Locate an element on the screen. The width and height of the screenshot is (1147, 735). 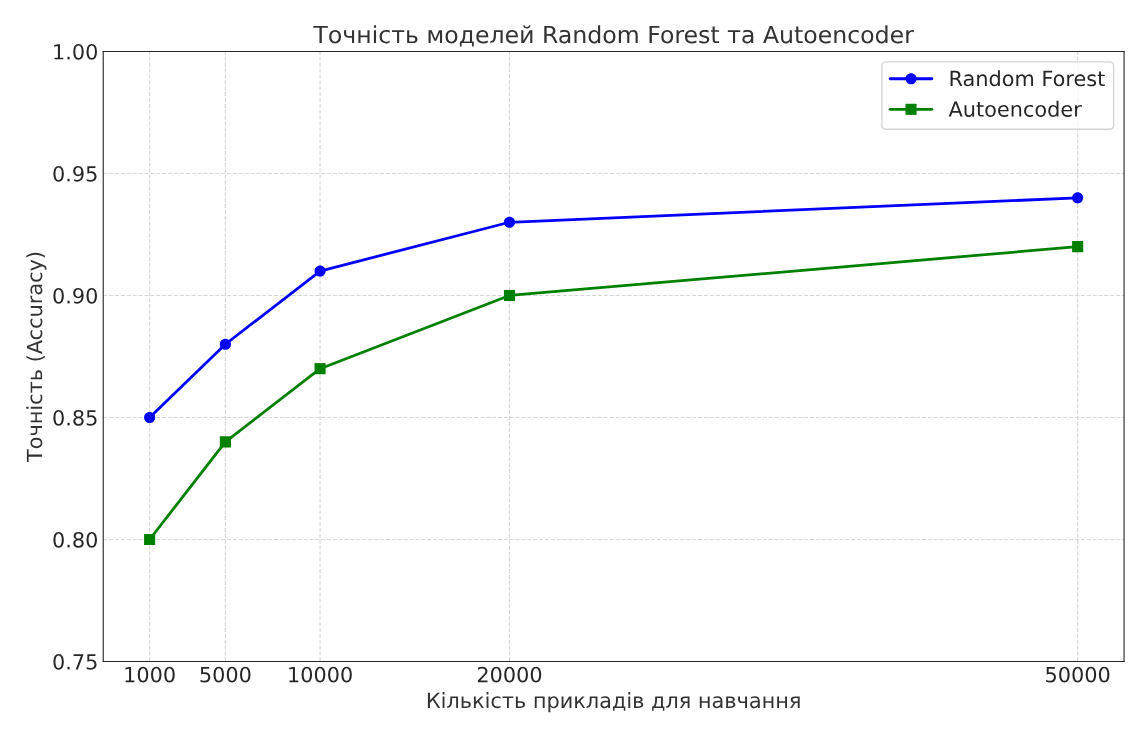
y-tick-label: 0.95 is located at coordinates (75, 173).